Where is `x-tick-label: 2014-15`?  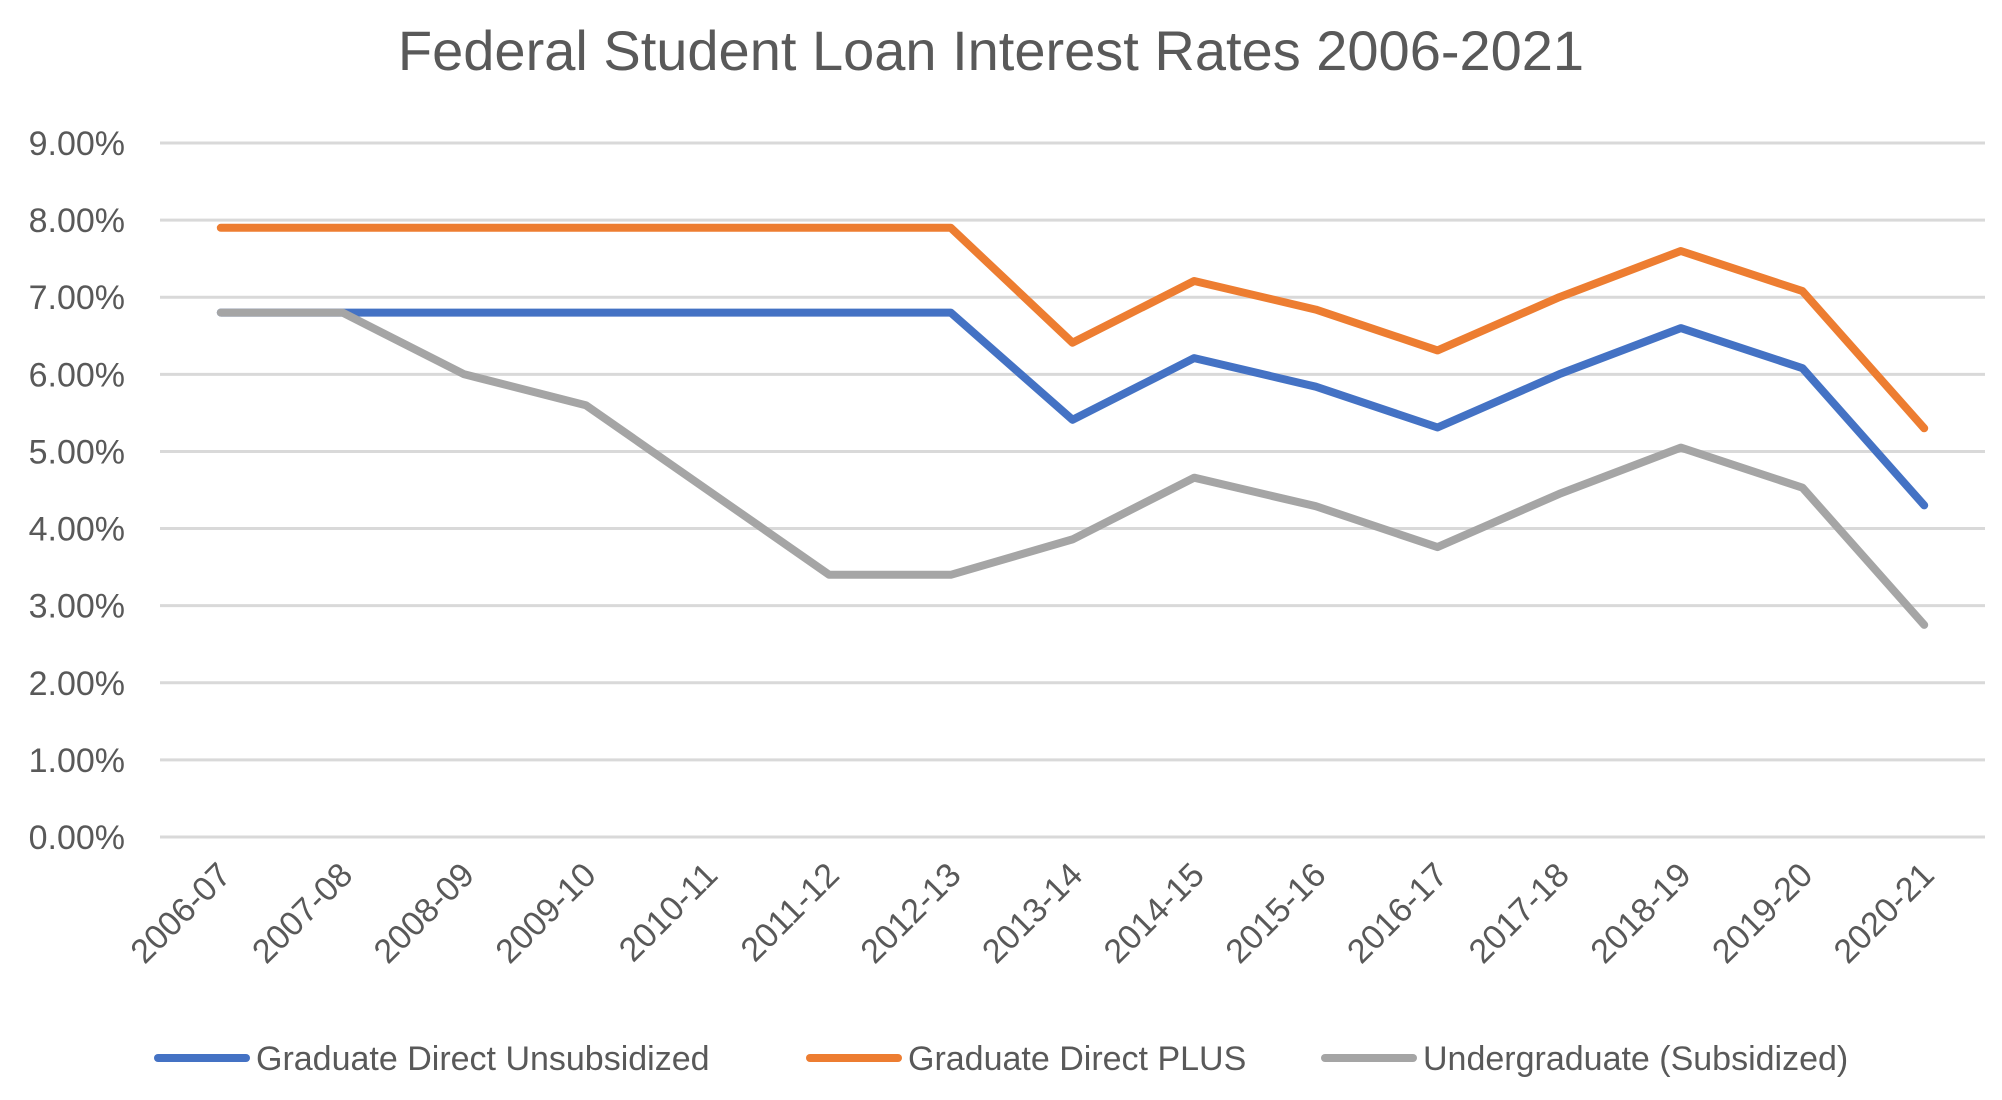
x-tick-label: 2014-15 is located at coordinates (1154, 913).